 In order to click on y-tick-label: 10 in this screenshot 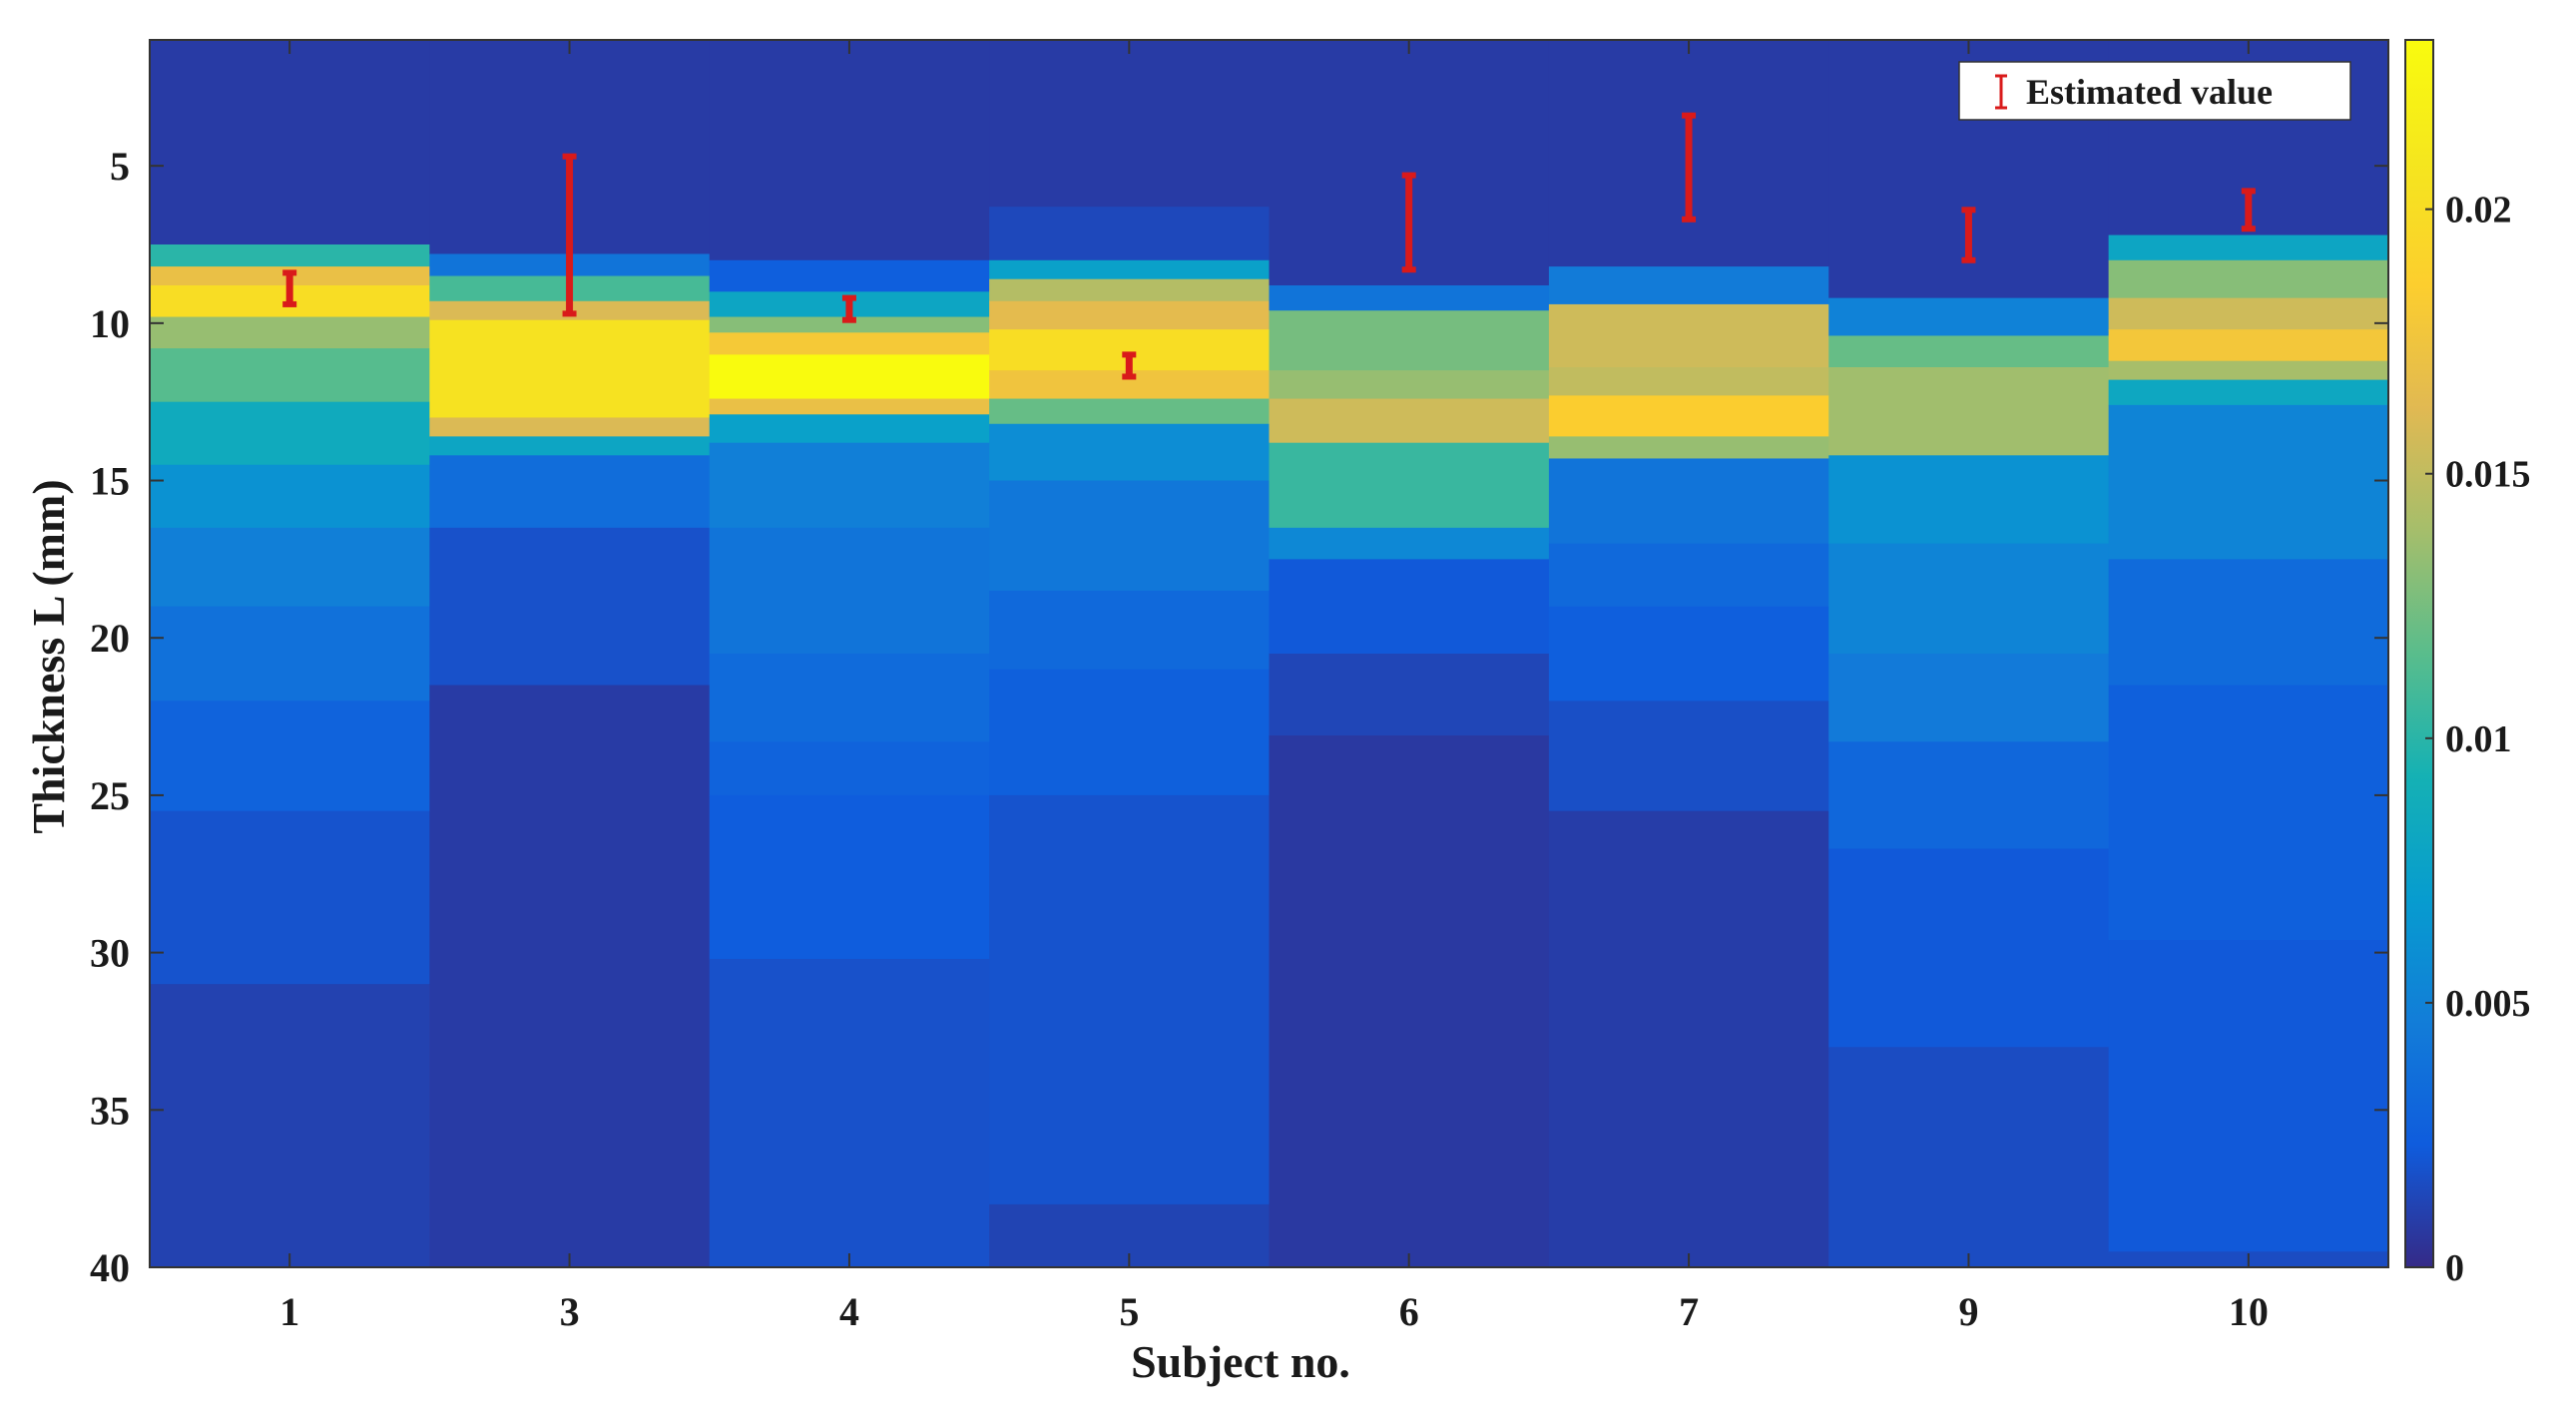, I will do `click(110, 324)`.